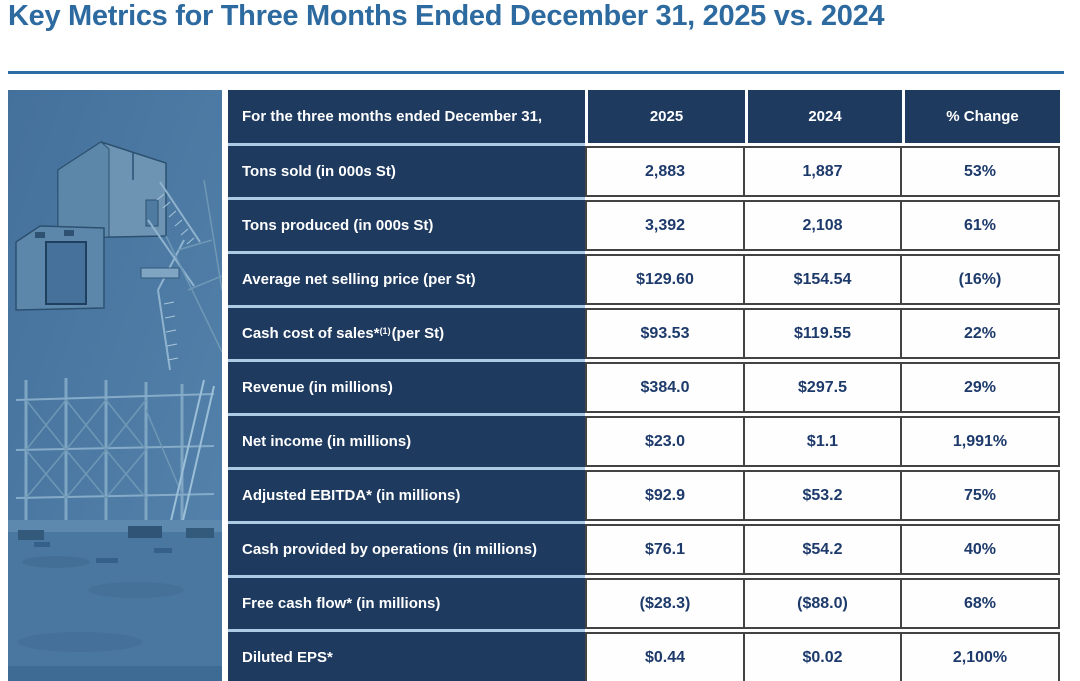 The width and height of the screenshot is (1080, 681). I want to click on value-2024: $1.1, so click(823, 441).